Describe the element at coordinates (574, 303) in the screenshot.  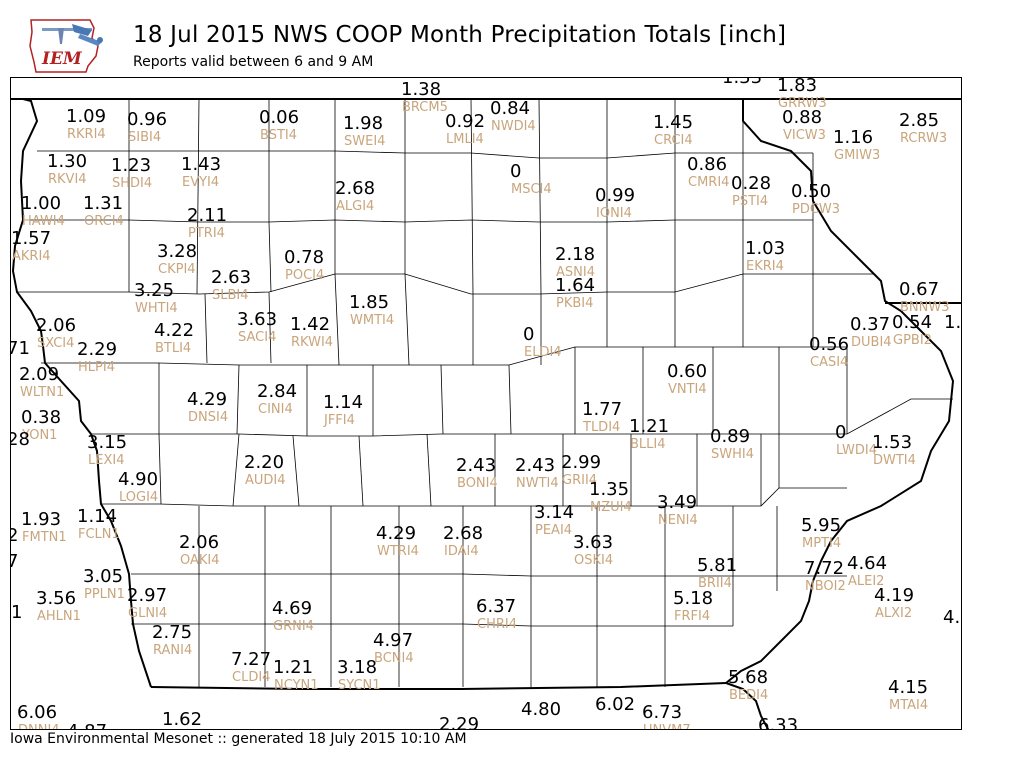
I see `station-id: PKBI4` at that location.